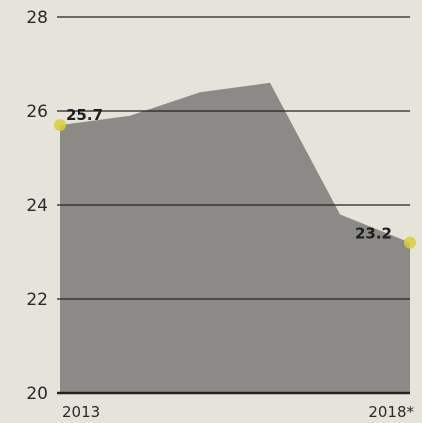  I want to click on data-label: 25.7, so click(84, 115).